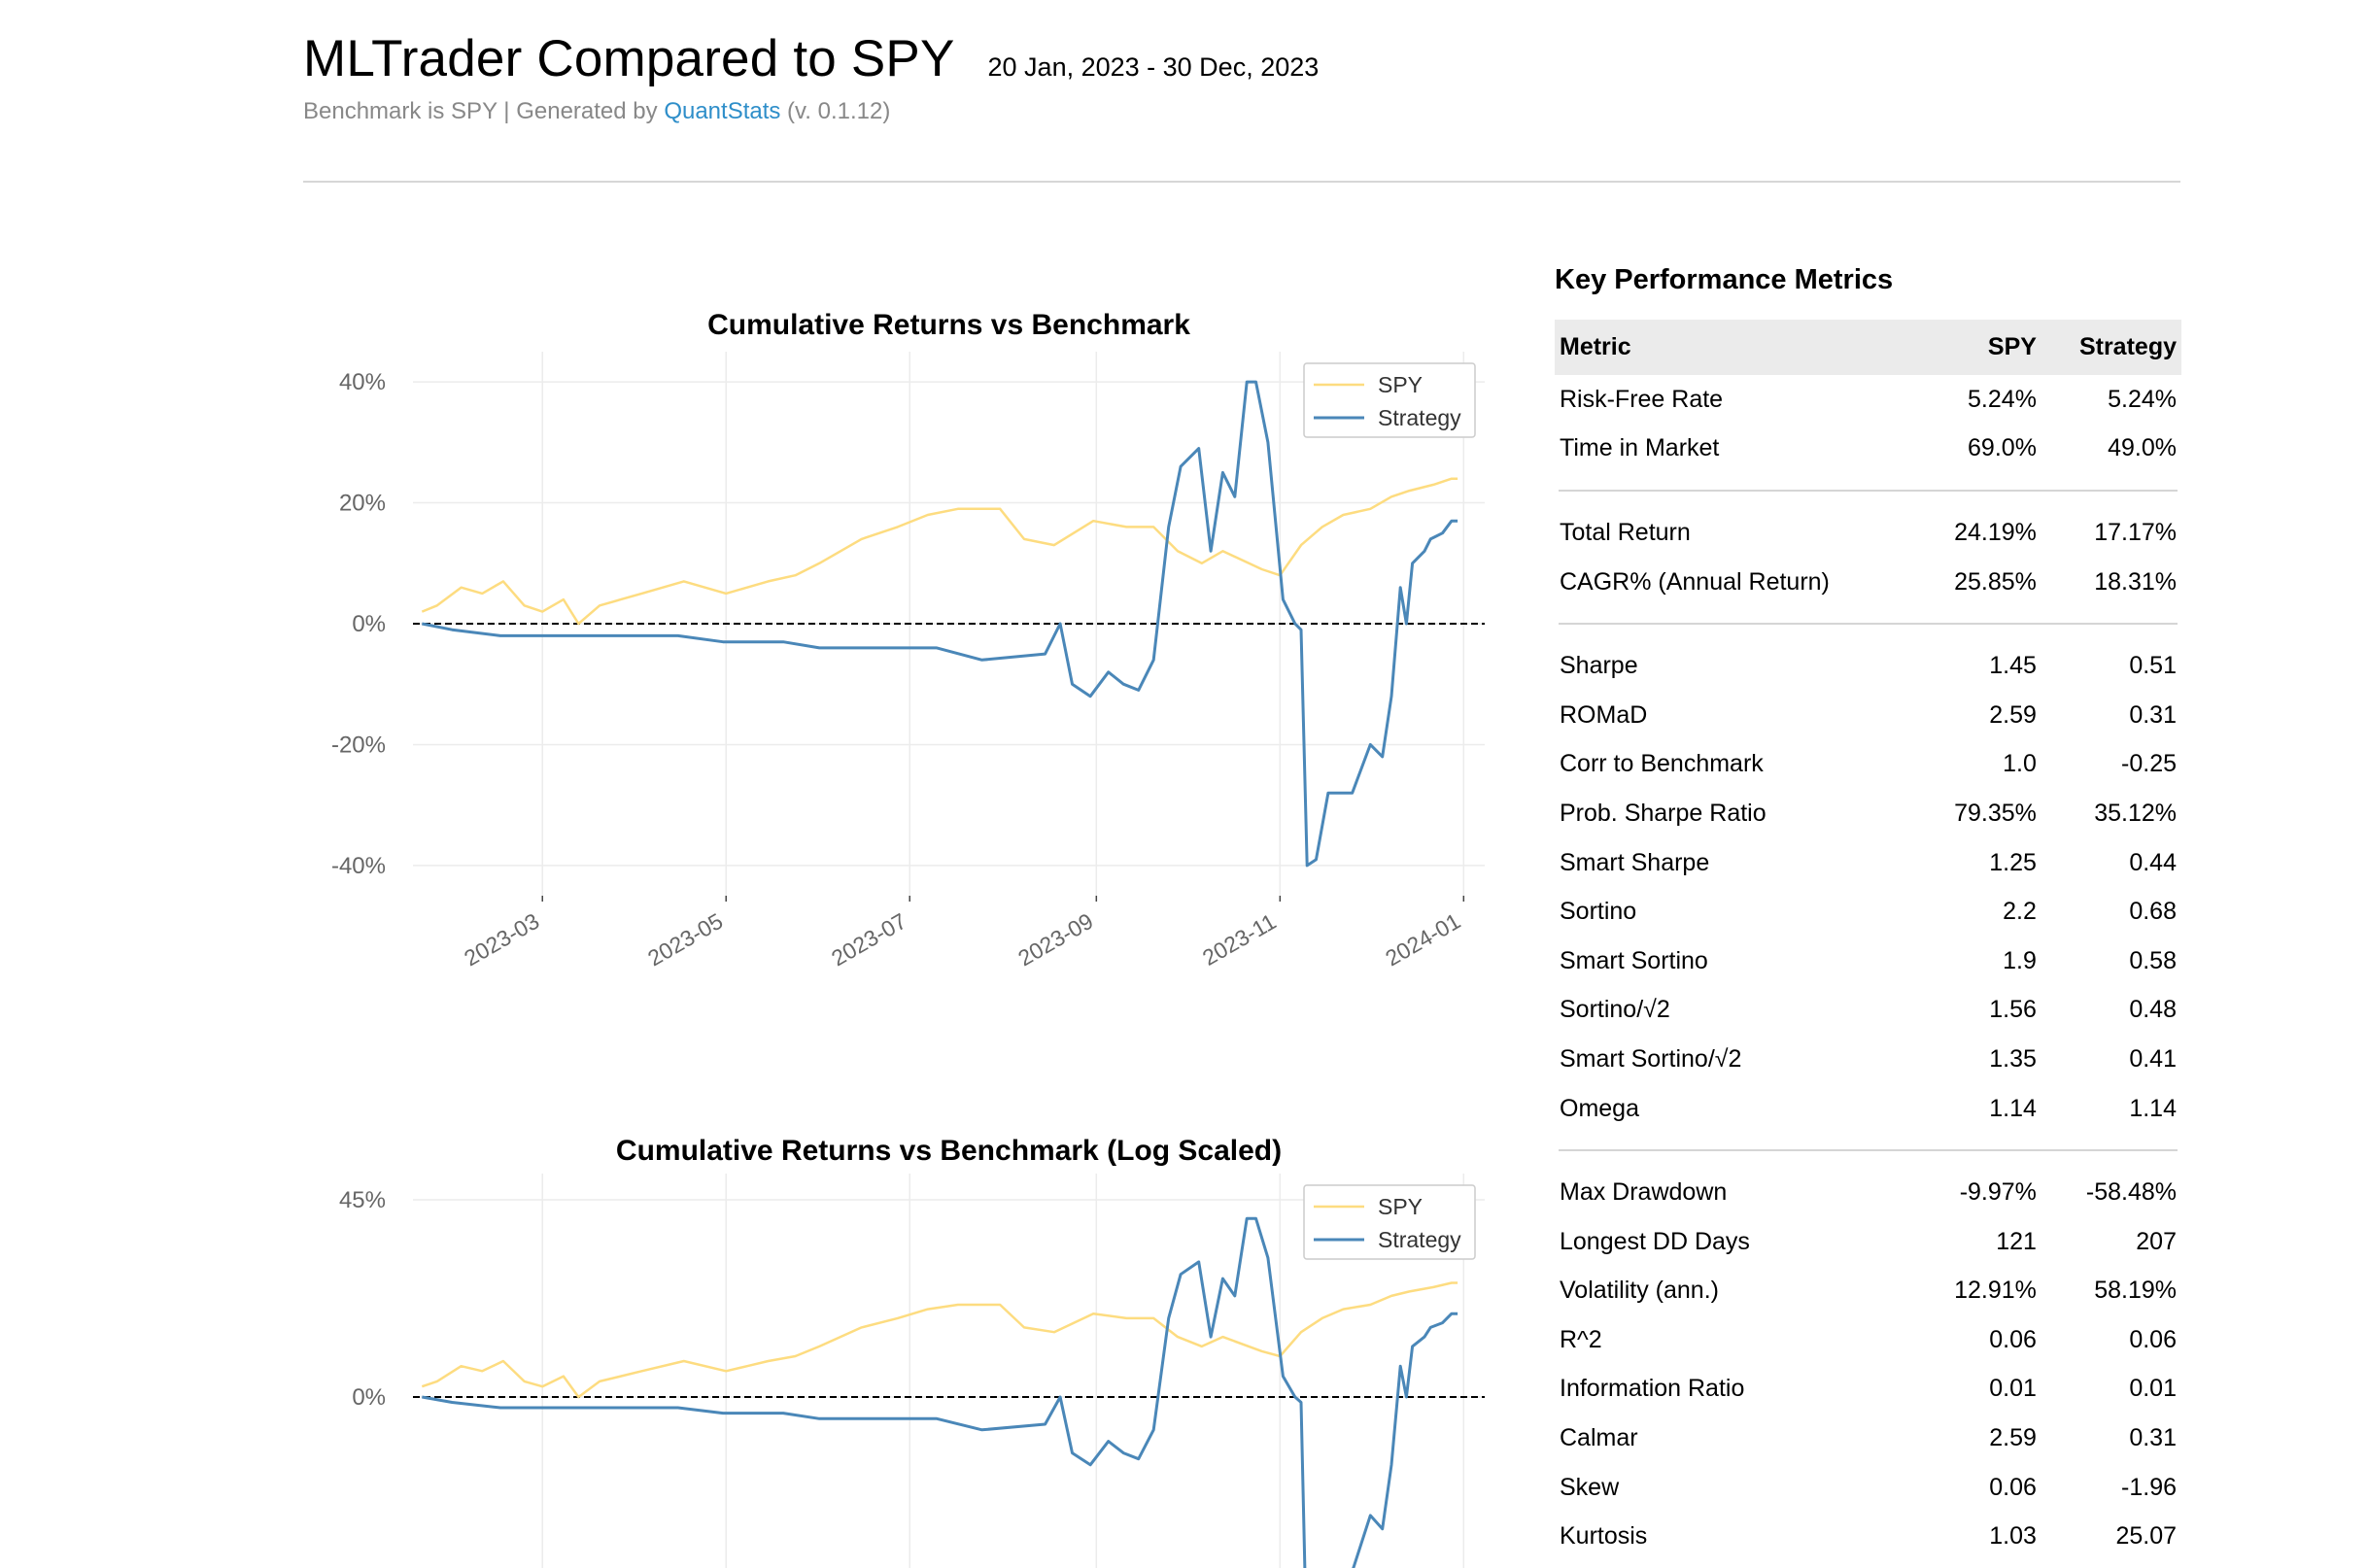 This screenshot has height=1568, width=2367. Describe the element at coordinates (2153, 960) in the screenshot. I see `metric-strategy-value: 0.58` at that location.